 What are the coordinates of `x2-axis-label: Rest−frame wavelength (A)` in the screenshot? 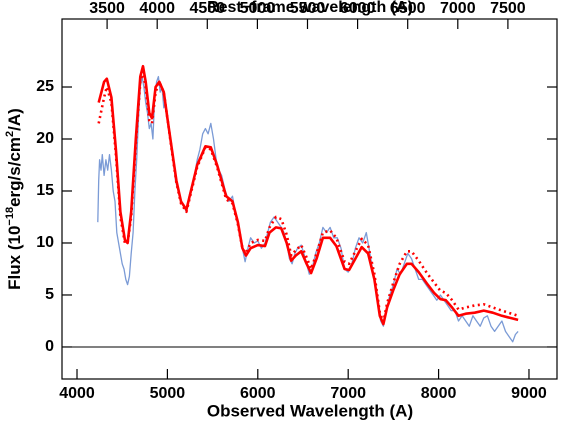 It's located at (310, 8).